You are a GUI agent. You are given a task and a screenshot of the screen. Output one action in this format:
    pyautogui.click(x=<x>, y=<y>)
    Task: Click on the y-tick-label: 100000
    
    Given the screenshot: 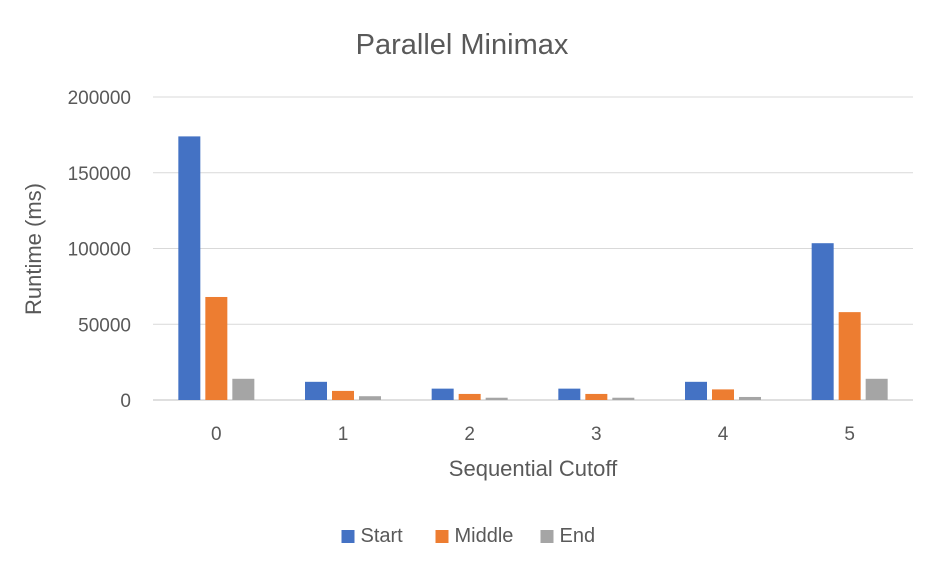 What is the action you would take?
    pyautogui.click(x=99, y=250)
    